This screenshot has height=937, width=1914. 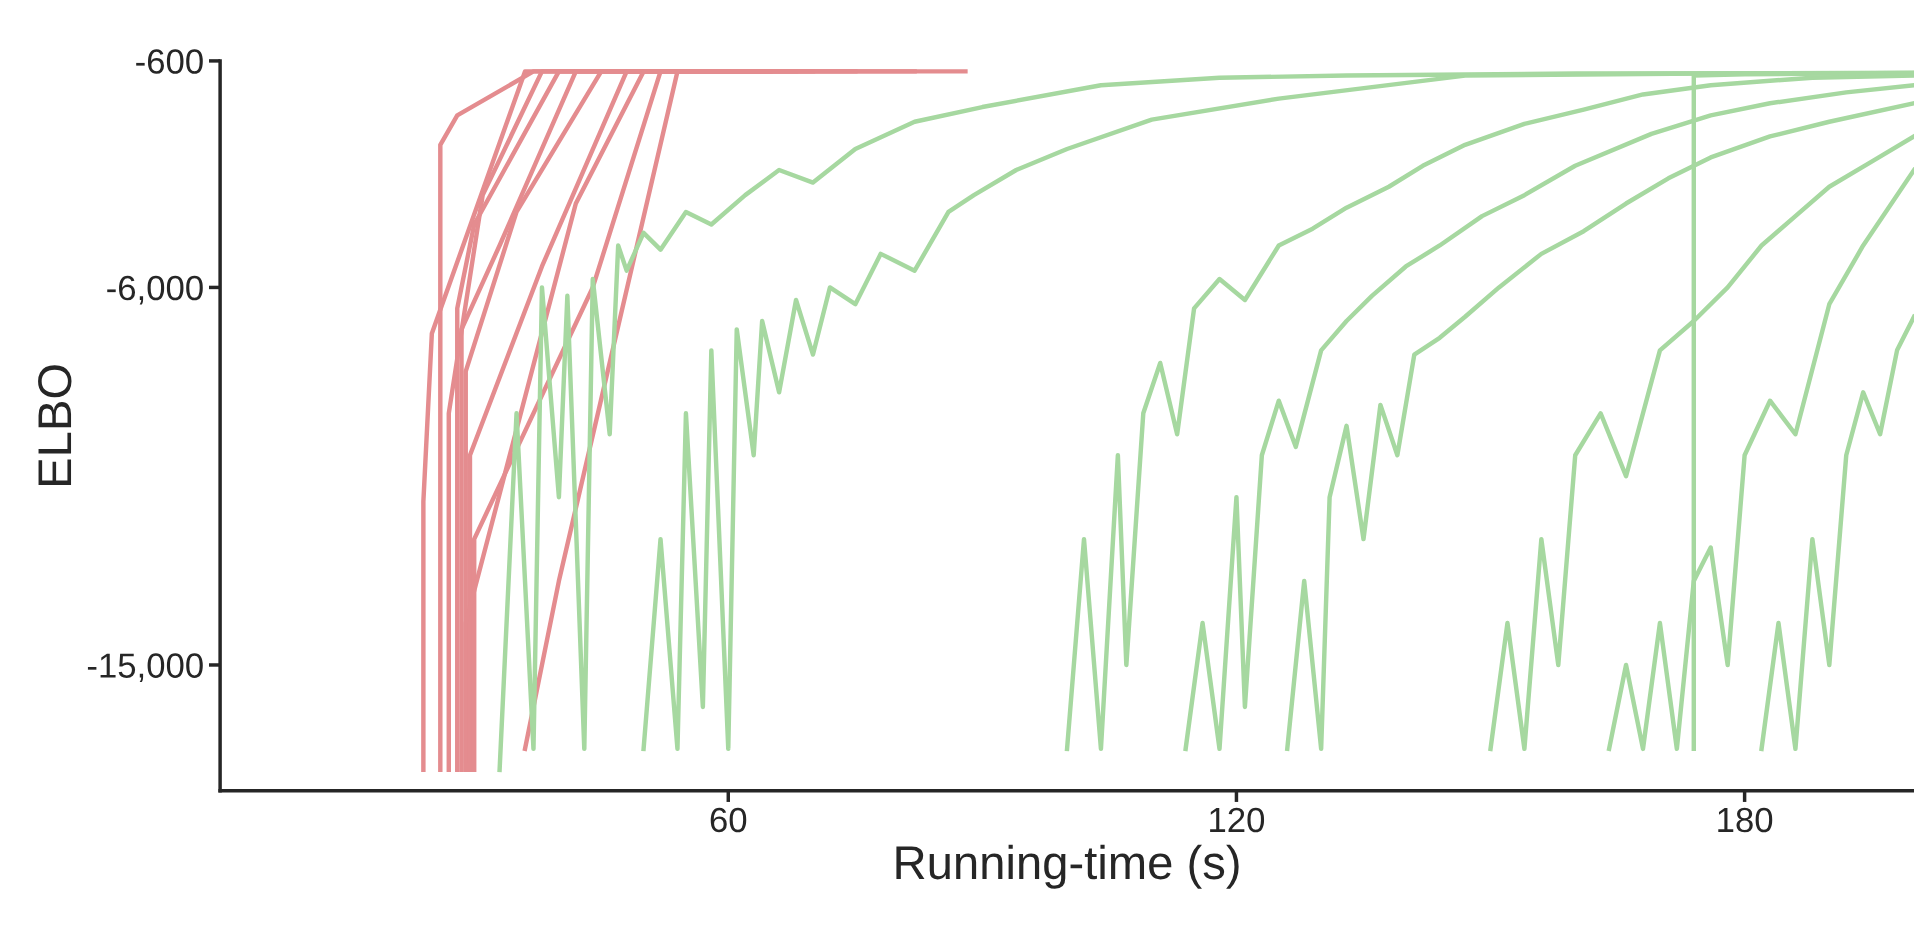 What do you see at coordinates (55, 425) in the screenshot?
I see `y-axis-title: ELBO` at bounding box center [55, 425].